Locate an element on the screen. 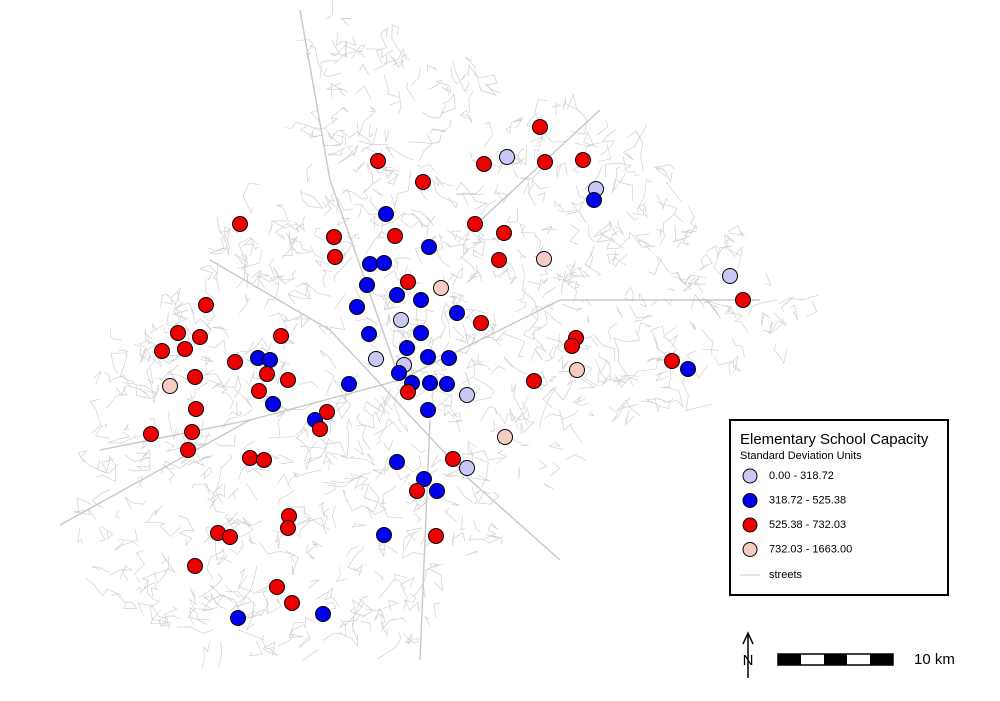 This screenshot has width=1000, height=701. legend-label: streets is located at coordinates (786, 575).